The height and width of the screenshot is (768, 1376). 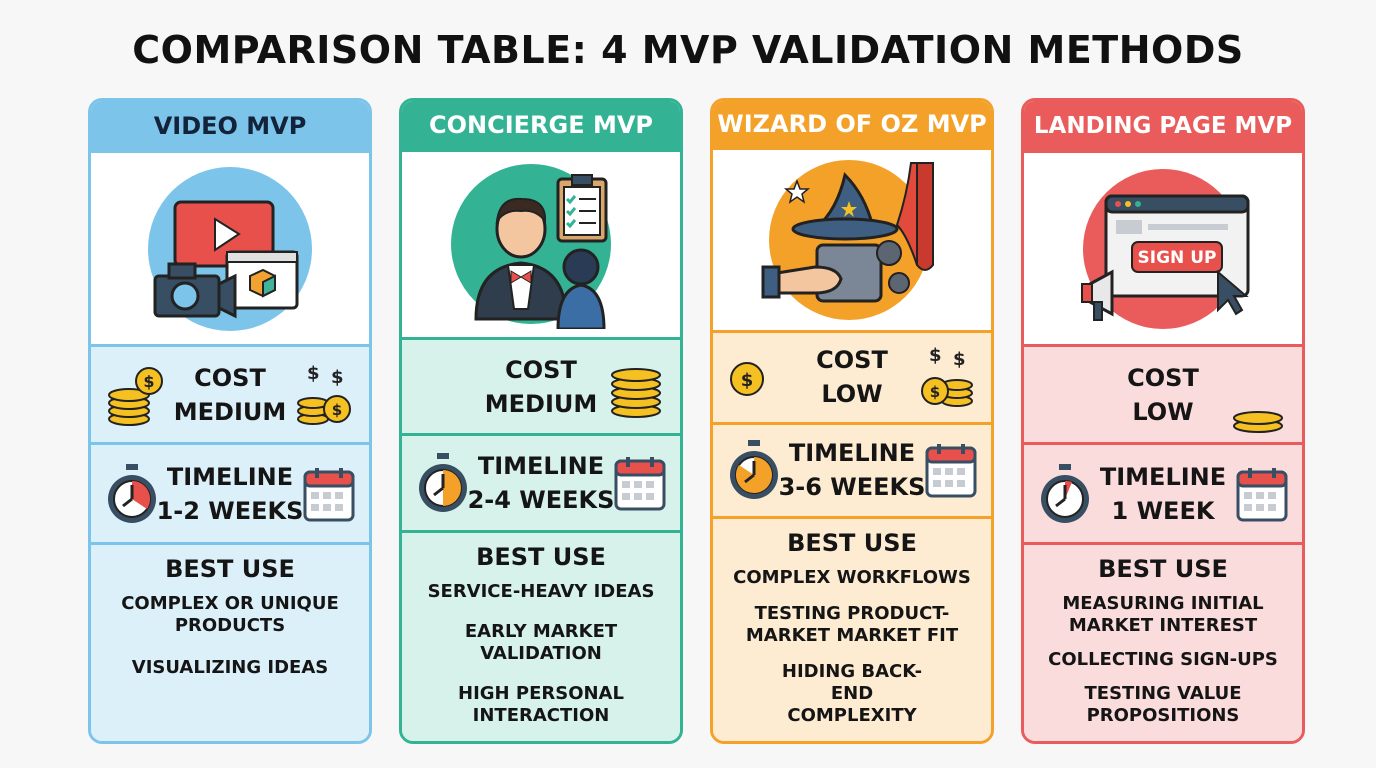 What do you see at coordinates (541, 484) in the screenshot?
I see `timeline-row: TIMELINE 2-4 WEEKS` at bounding box center [541, 484].